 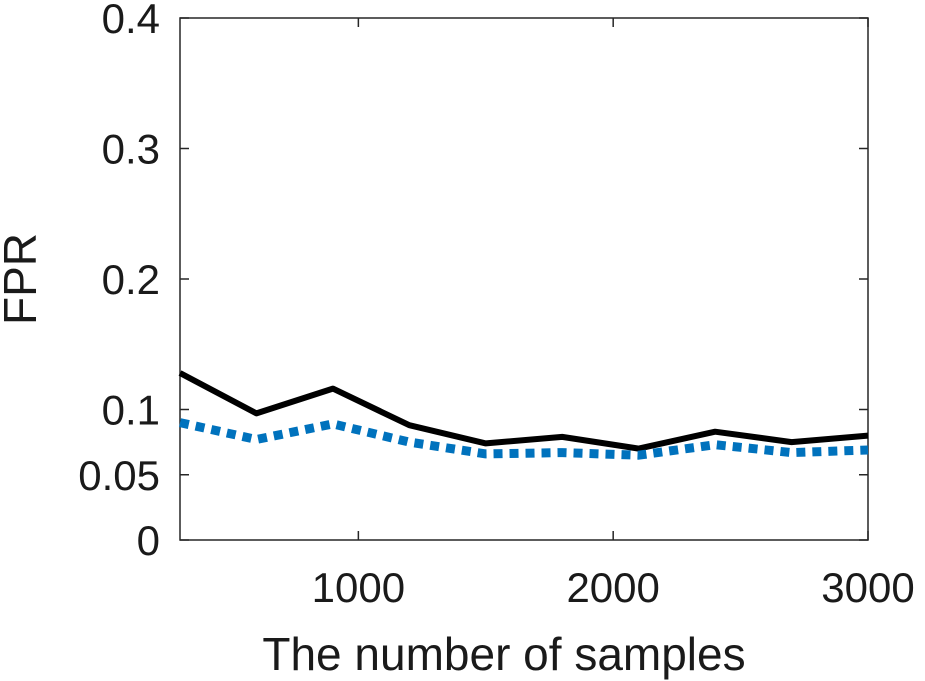 I want to click on x-tick-label: 3000, so click(x=867, y=587).